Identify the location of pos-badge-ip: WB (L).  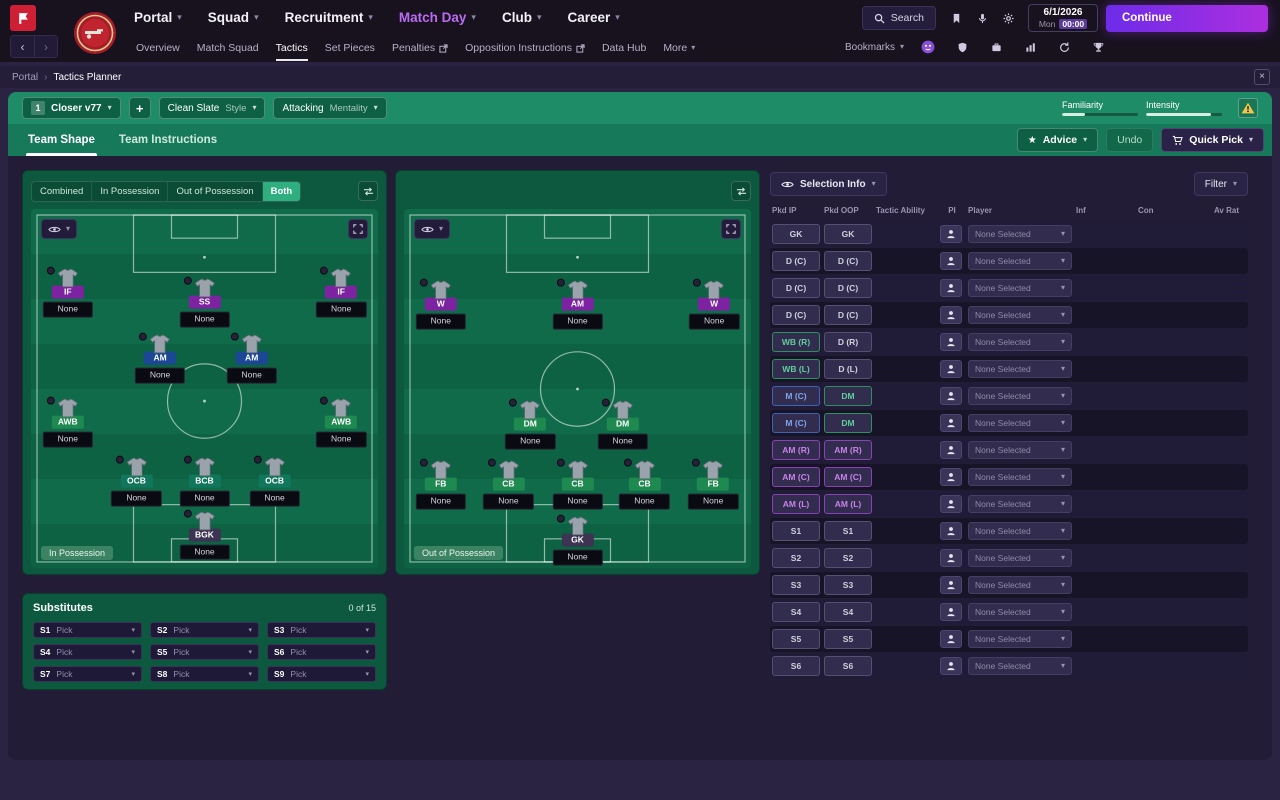
(796, 369).